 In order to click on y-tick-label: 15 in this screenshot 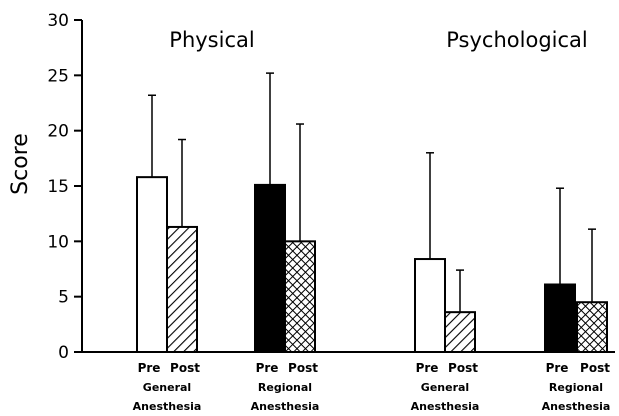, I will do `click(58, 187)`.